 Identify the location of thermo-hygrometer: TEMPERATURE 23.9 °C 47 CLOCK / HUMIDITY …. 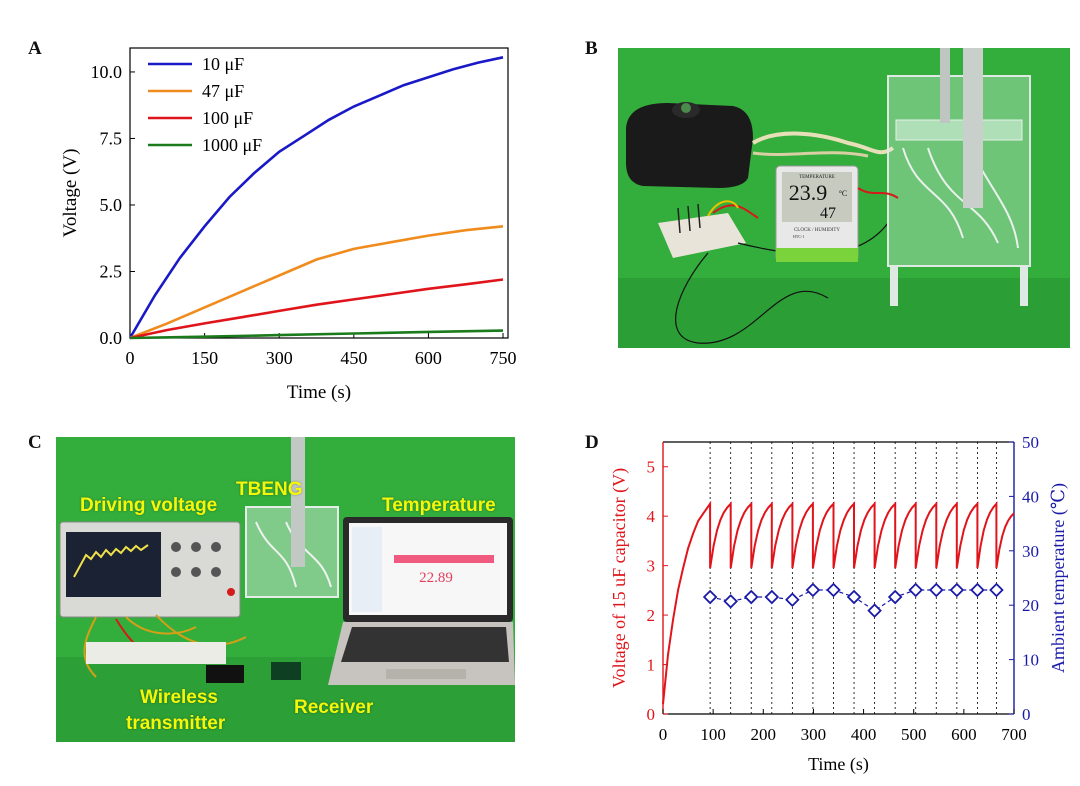
(817, 213).